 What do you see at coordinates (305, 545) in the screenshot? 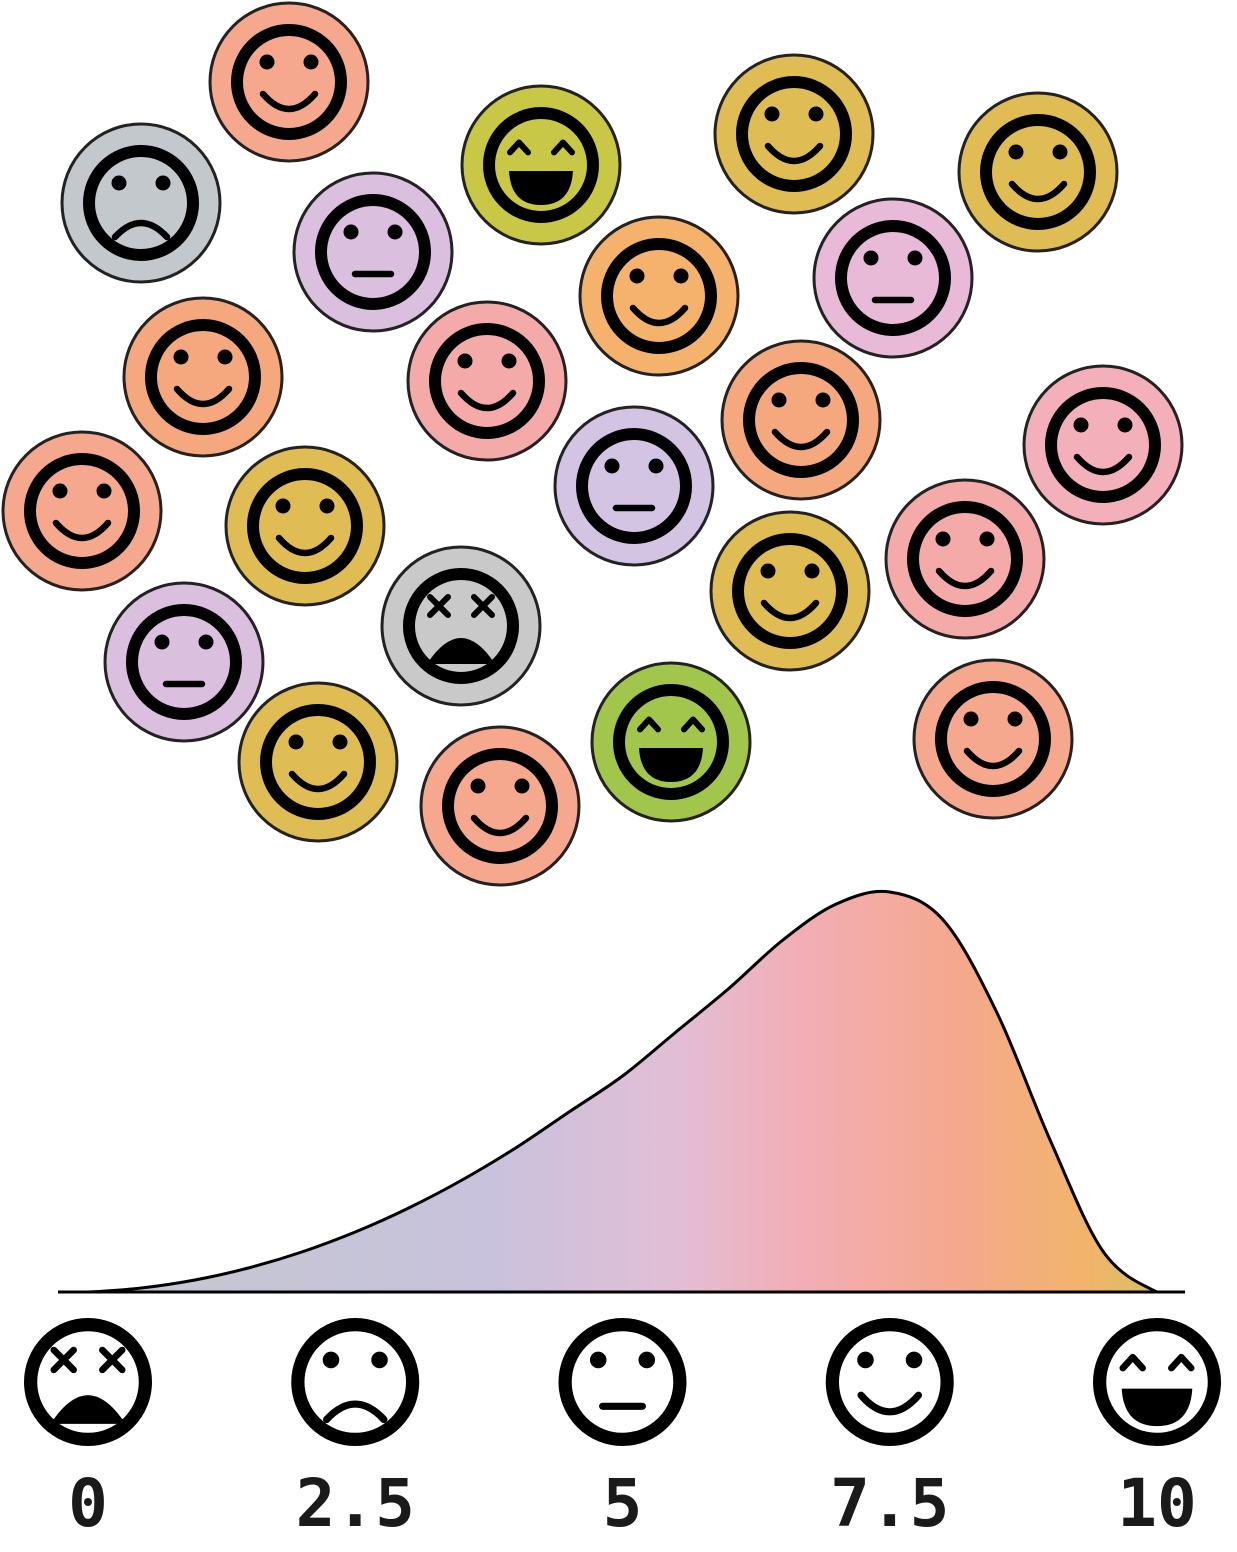
I see `rating-13-mouth` at bounding box center [305, 545].